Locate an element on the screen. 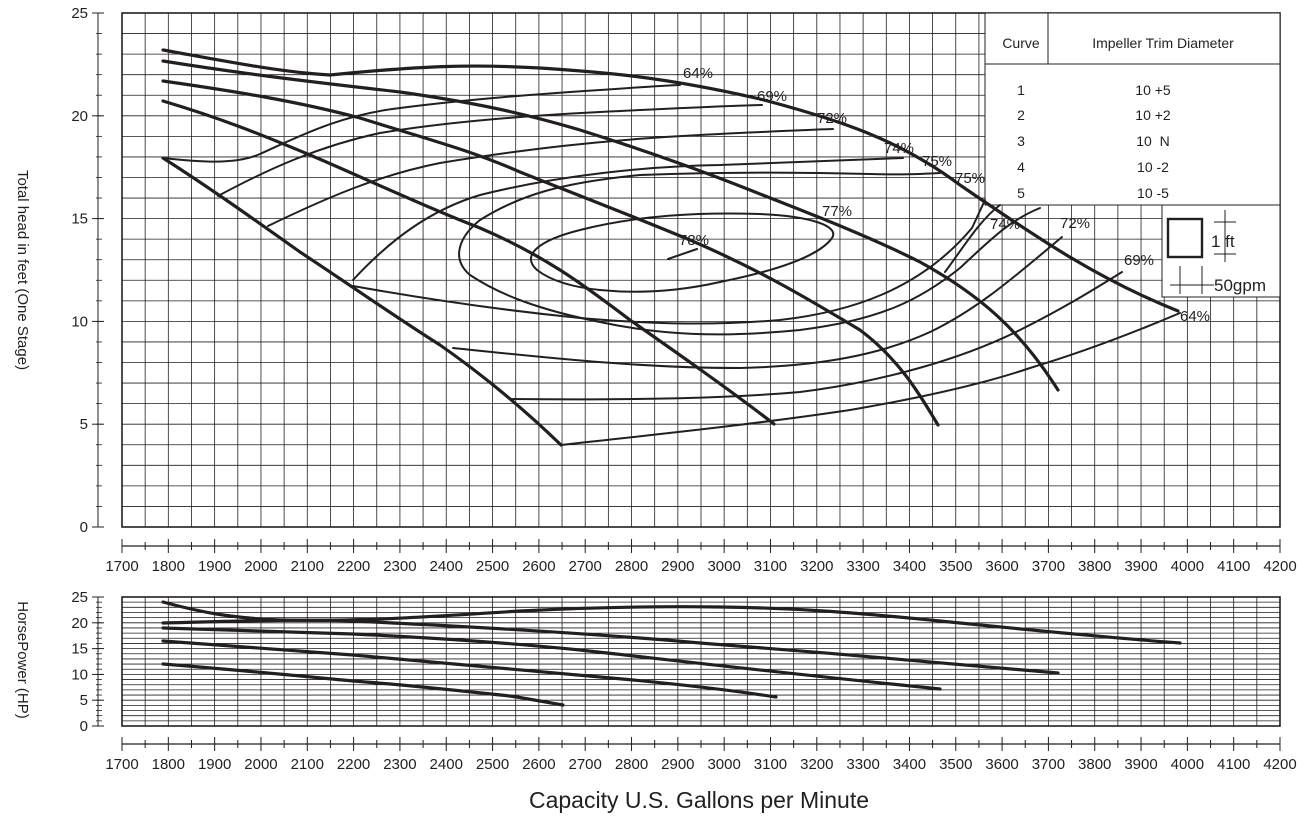 The image size is (1312, 819). hp-y-tick-label: 20 is located at coordinates (79, 623).